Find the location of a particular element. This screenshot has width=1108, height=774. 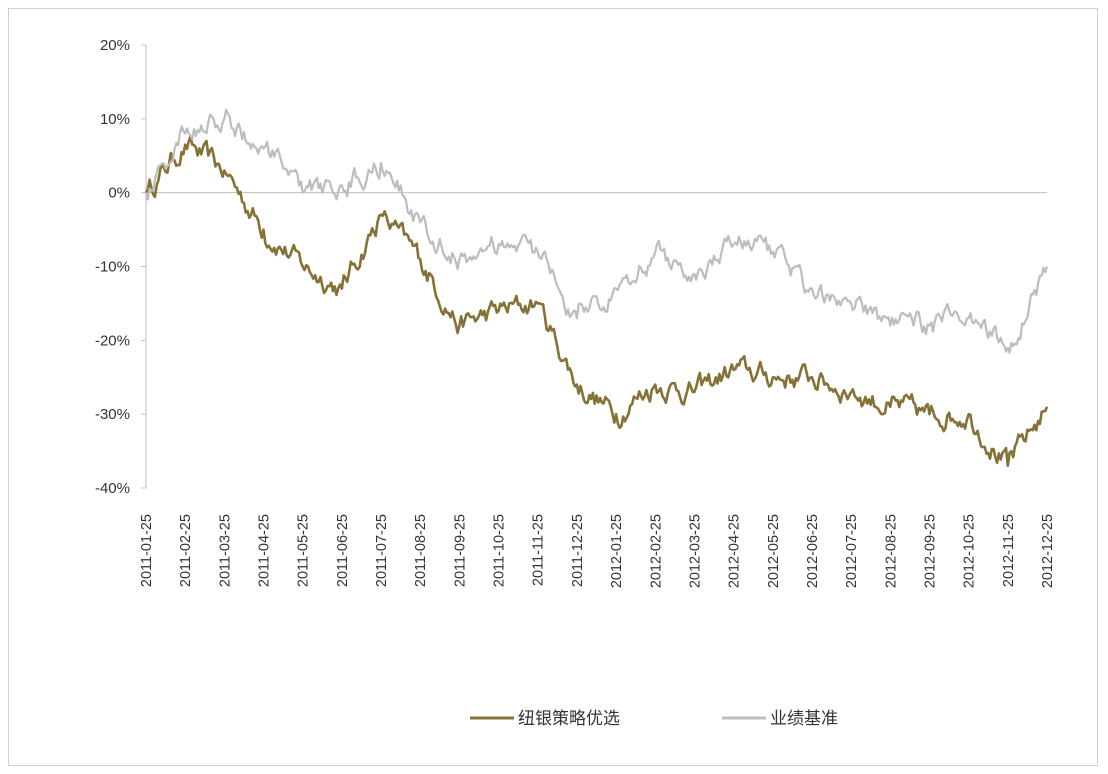

y-tick-label: 20% is located at coordinates (115, 45).